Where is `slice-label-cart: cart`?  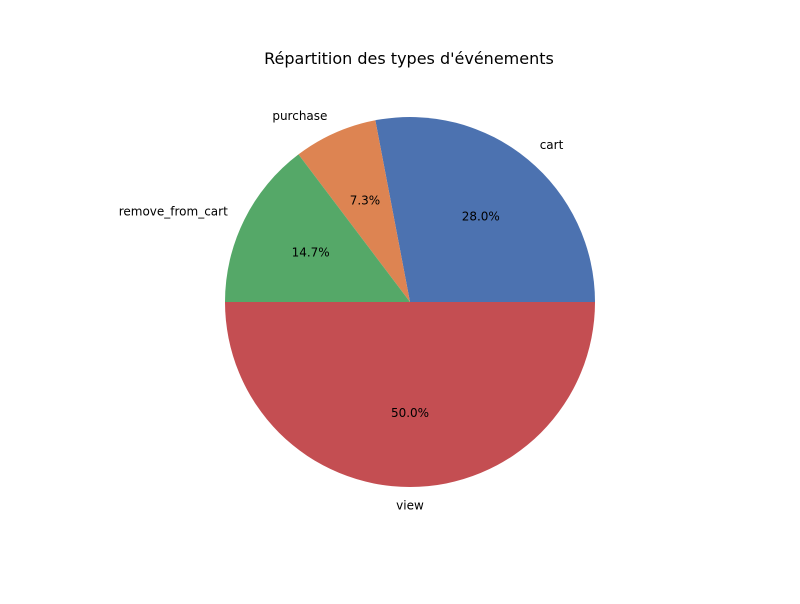 slice-label-cart: cart is located at coordinates (552, 145).